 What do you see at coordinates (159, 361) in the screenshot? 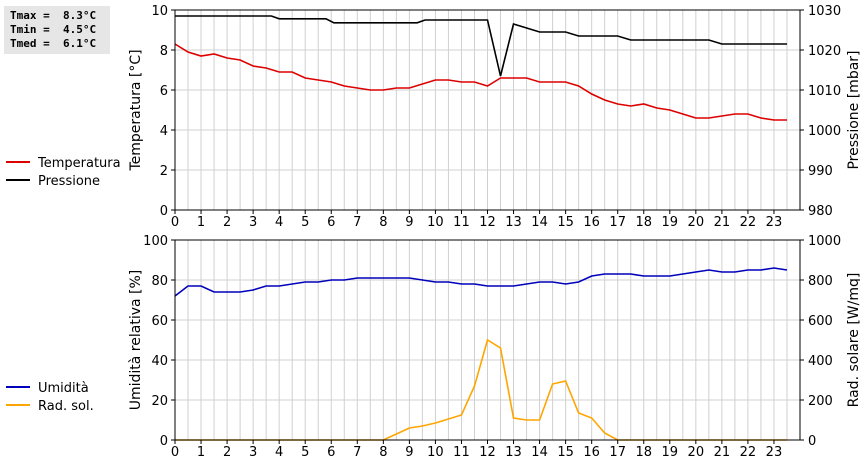
I see `y-tick-label-left: 40` at bounding box center [159, 361].